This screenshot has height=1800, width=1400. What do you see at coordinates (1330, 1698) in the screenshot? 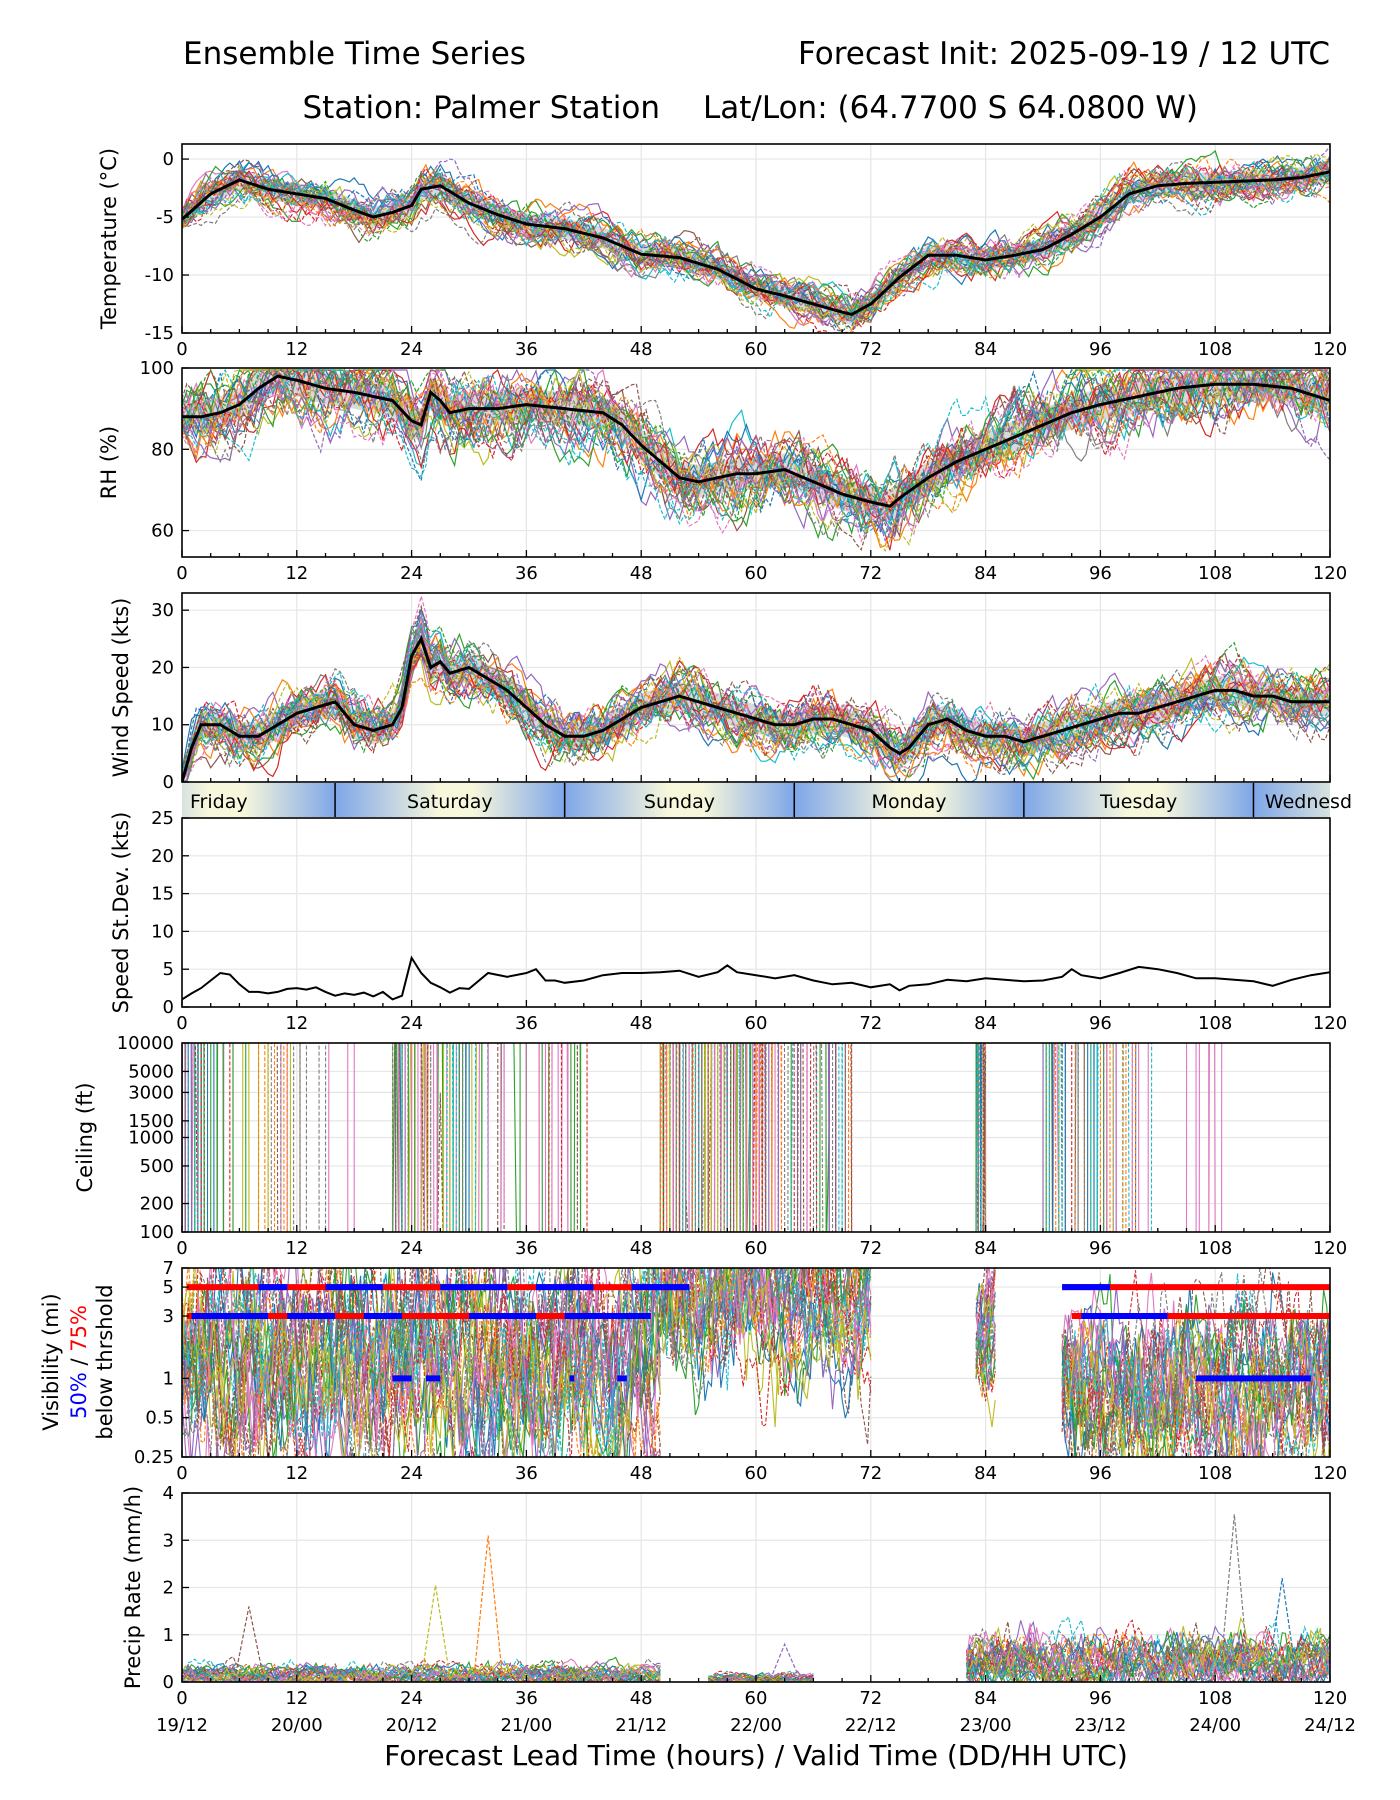
I see `precip-xtick-label: 120` at bounding box center [1330, 1698].